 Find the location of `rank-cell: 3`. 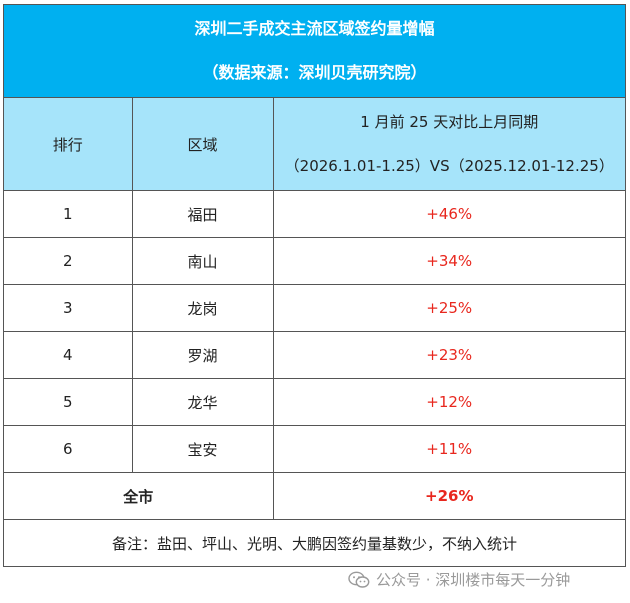

rank-cell: 3 is located at coordinates (68, 308).